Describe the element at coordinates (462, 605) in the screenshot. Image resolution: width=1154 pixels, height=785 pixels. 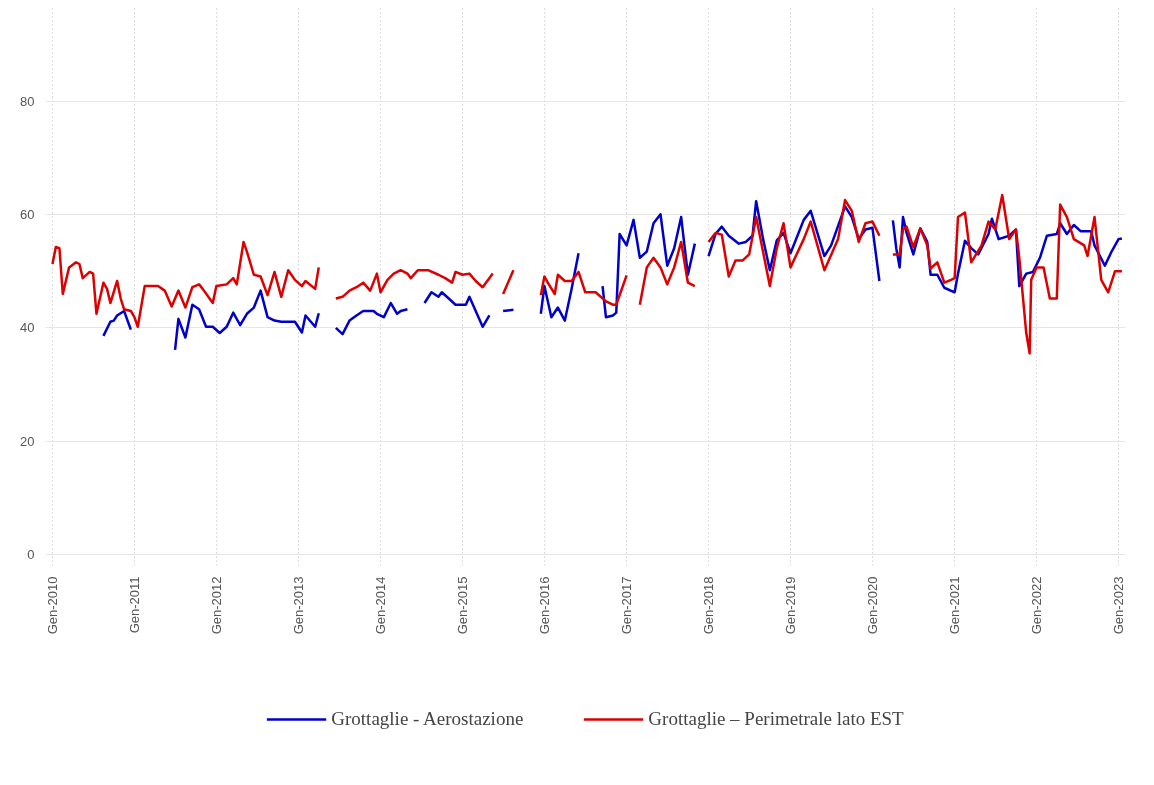
I see `x-tick-label: Gen-2015` at that location.